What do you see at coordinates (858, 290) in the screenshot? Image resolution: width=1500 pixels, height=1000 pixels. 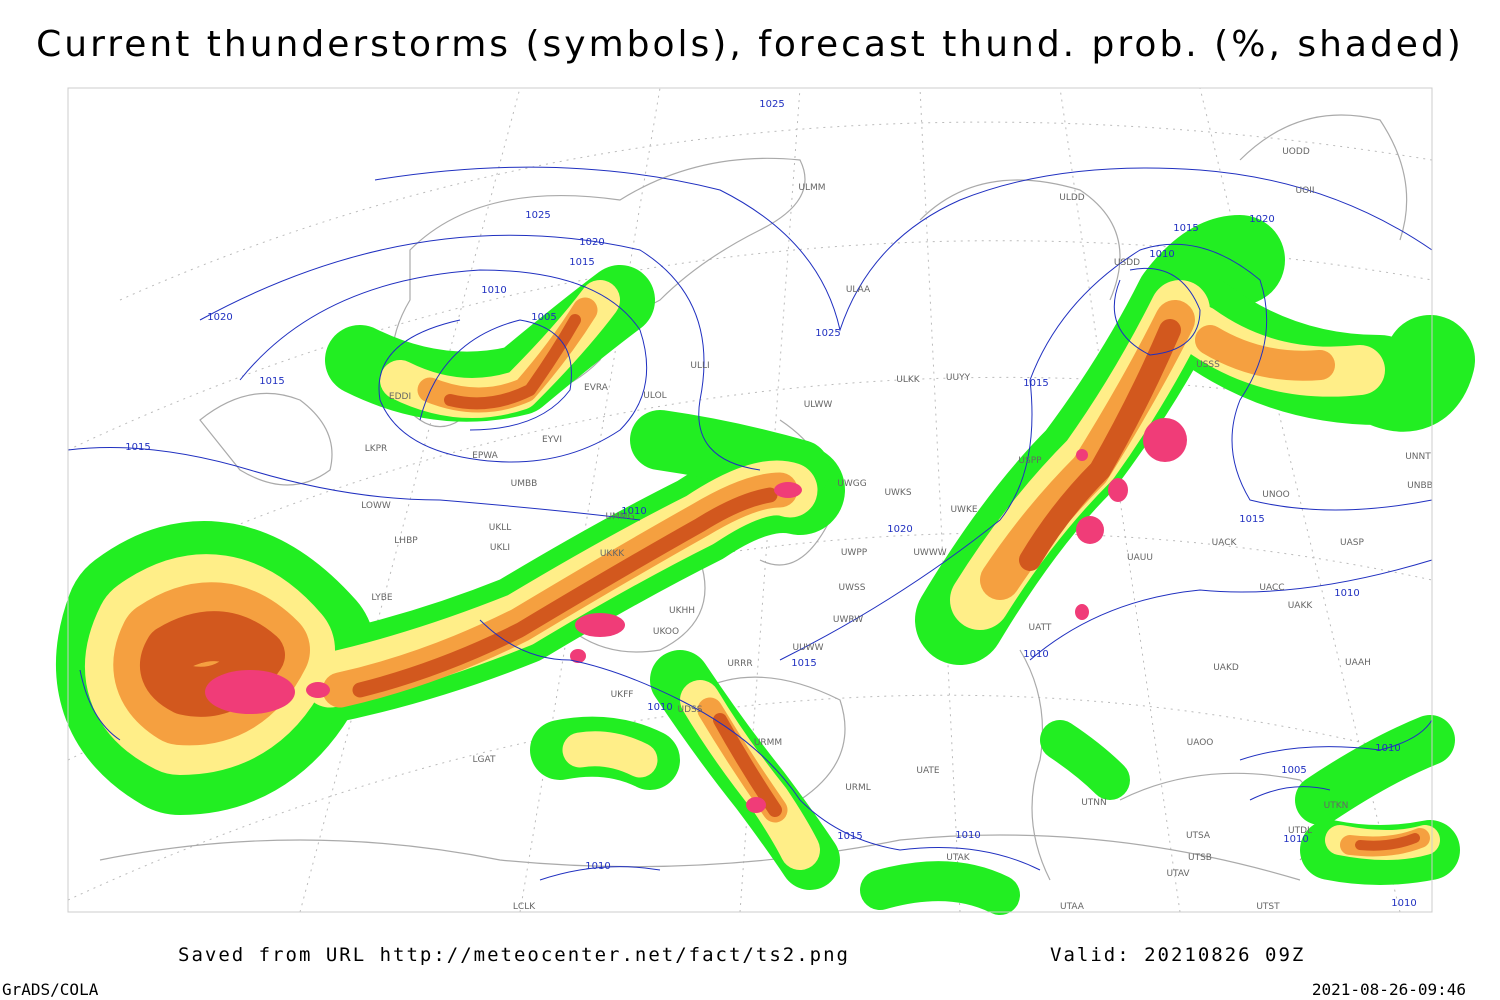 I see `station-code: ULAA` at bounding box center [858, 290].